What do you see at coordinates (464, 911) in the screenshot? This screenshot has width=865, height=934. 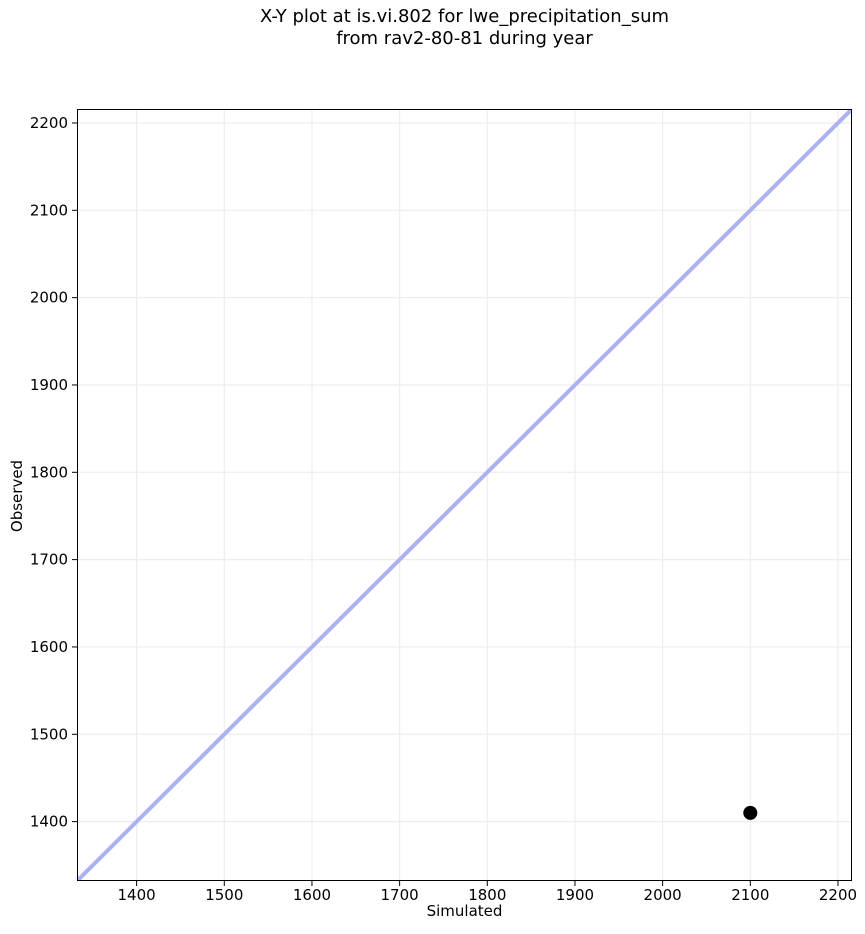 I see `x-axis-label: Simulated` at bounding box center [464, 911].